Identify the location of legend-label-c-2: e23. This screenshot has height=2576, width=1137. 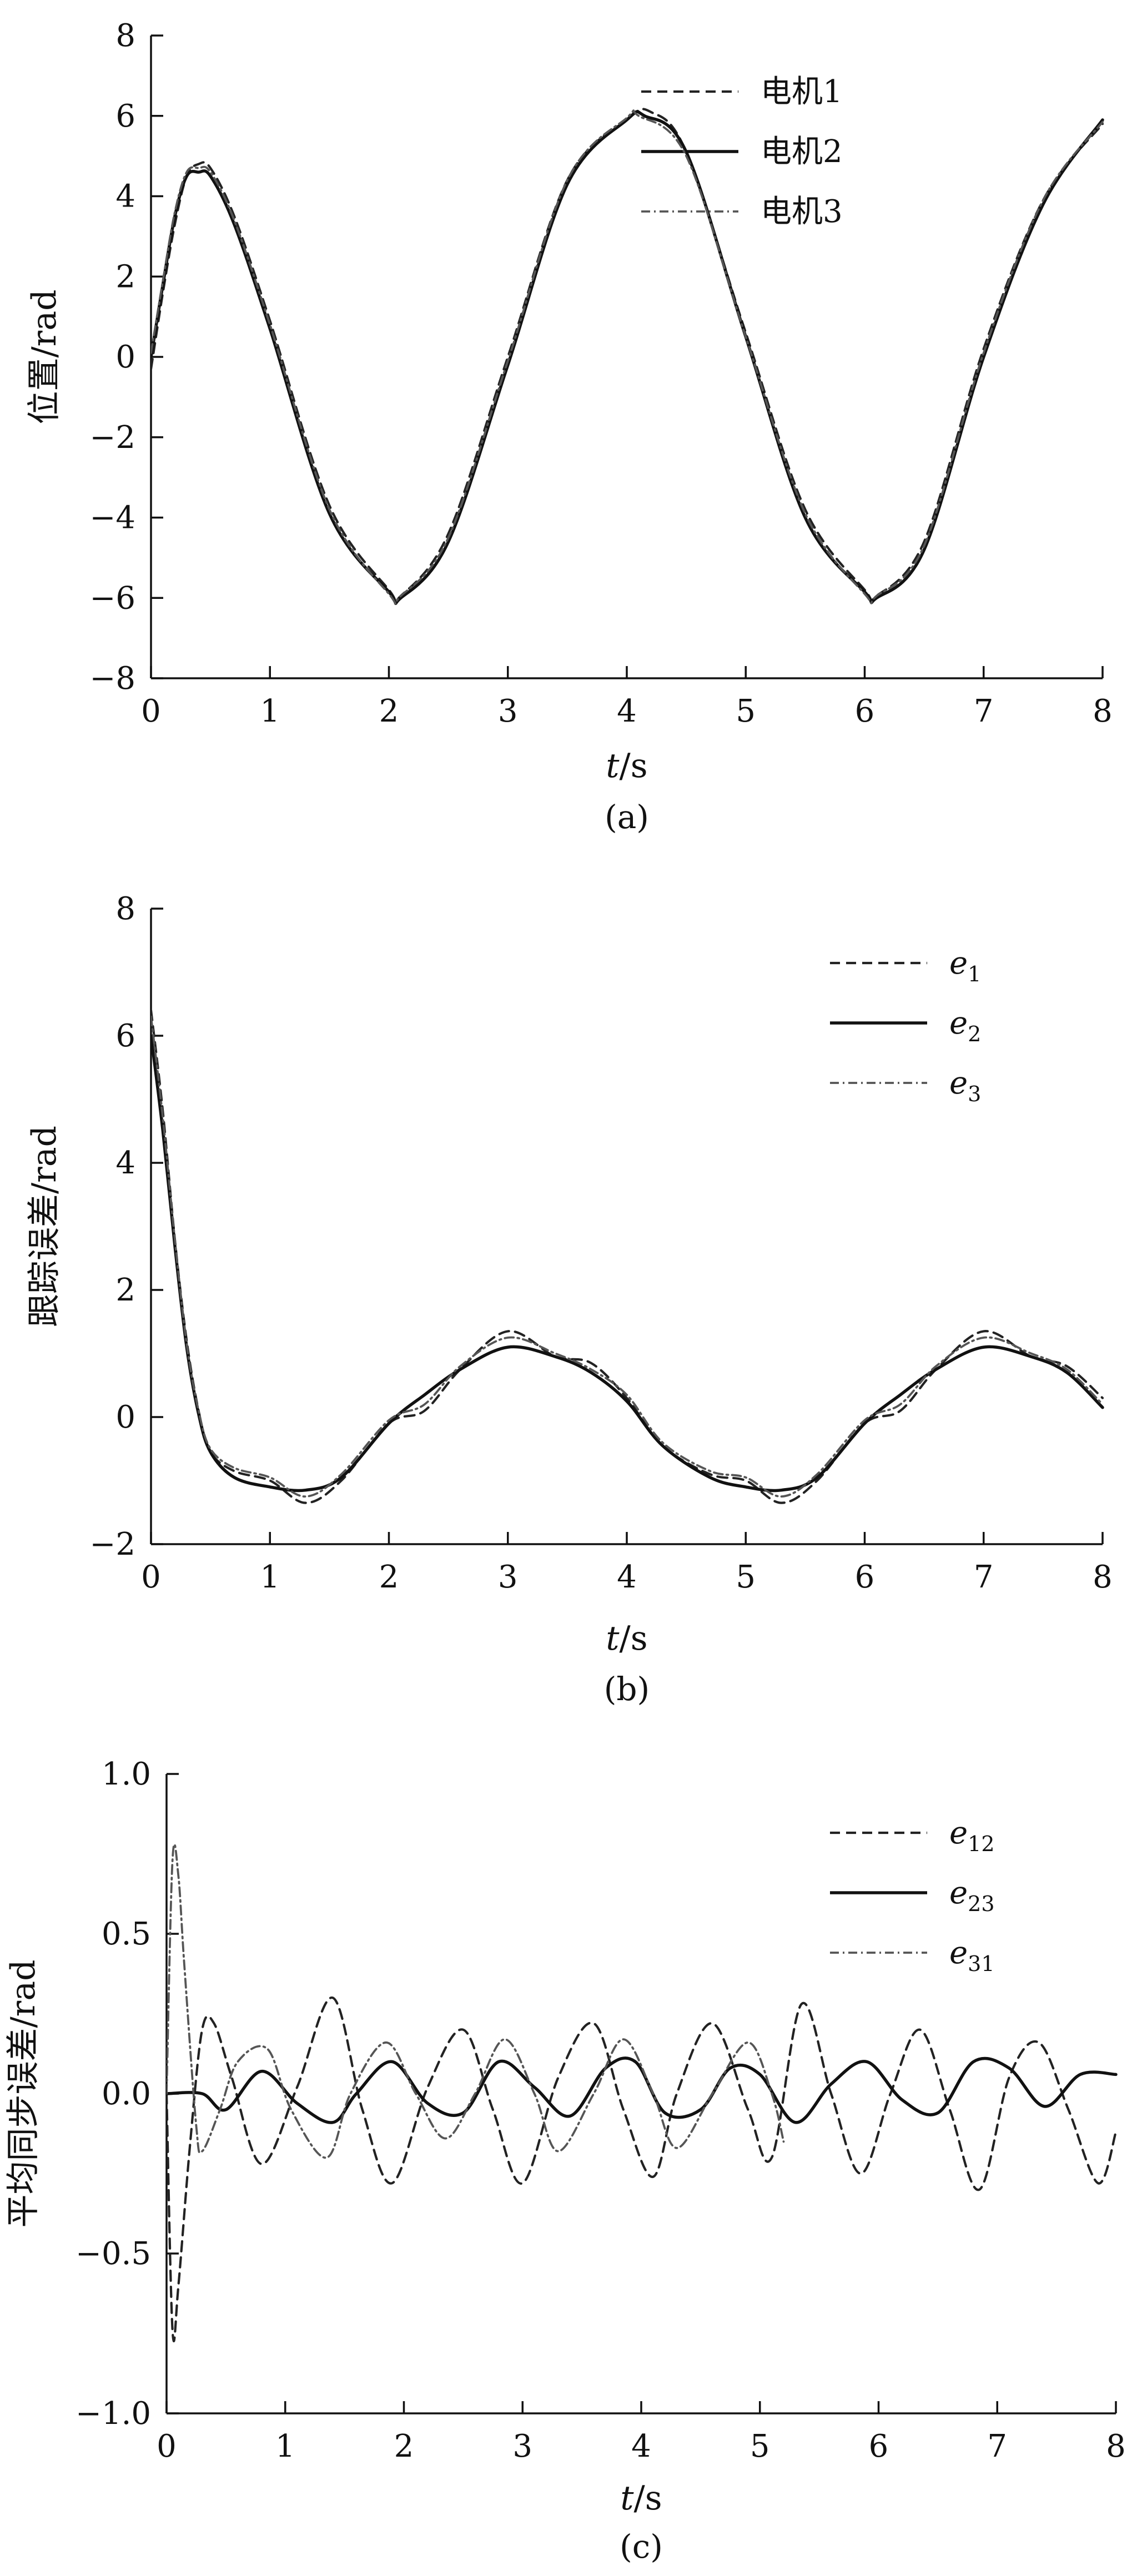
(972, 1895).